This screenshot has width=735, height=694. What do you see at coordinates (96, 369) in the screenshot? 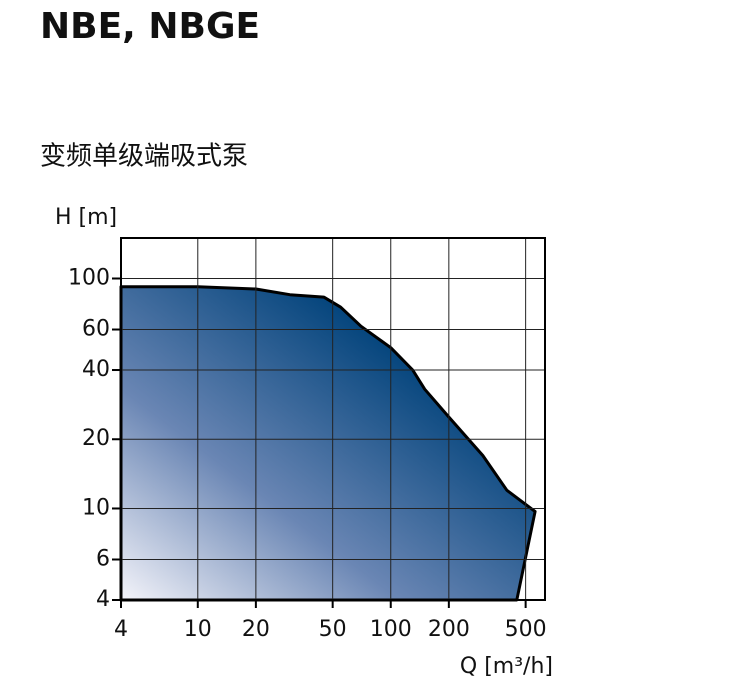
I see `y-tick-label: 40` at bounding box center [96, 369].